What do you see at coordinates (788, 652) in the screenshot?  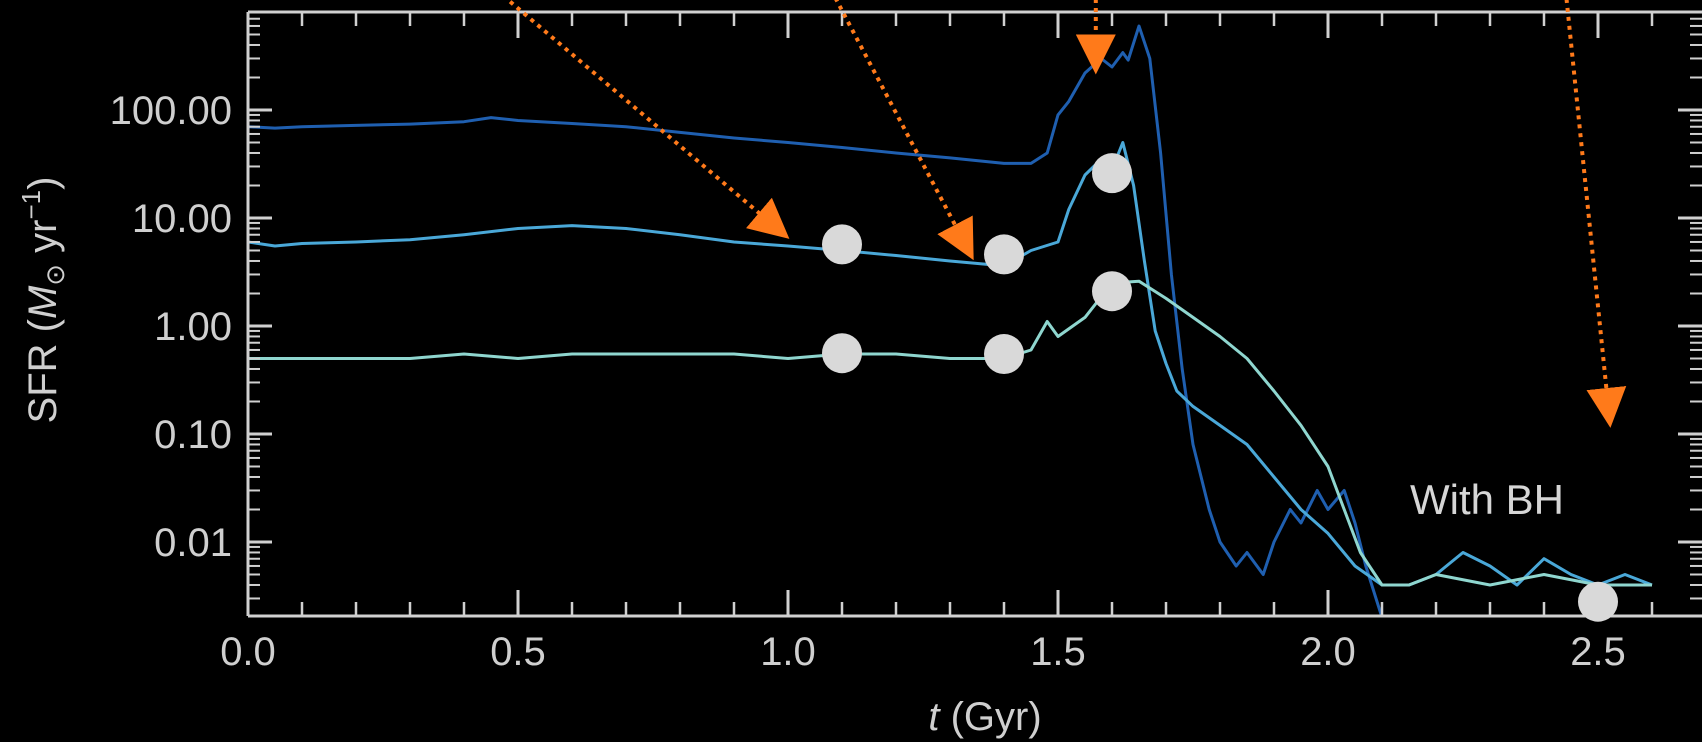 I see `x-tick-label: 1.0` at bounding box center [788, 652].